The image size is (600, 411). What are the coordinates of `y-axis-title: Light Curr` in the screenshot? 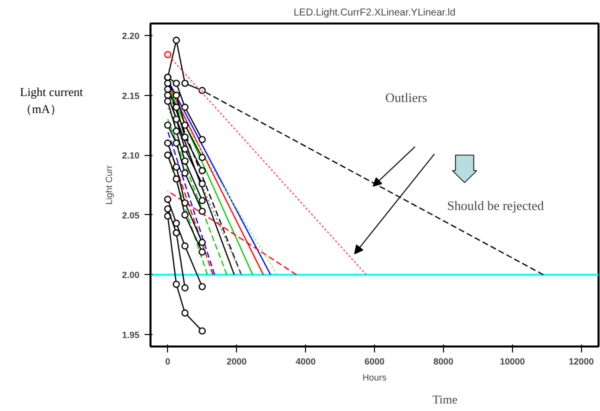 It's located at (109, 185).